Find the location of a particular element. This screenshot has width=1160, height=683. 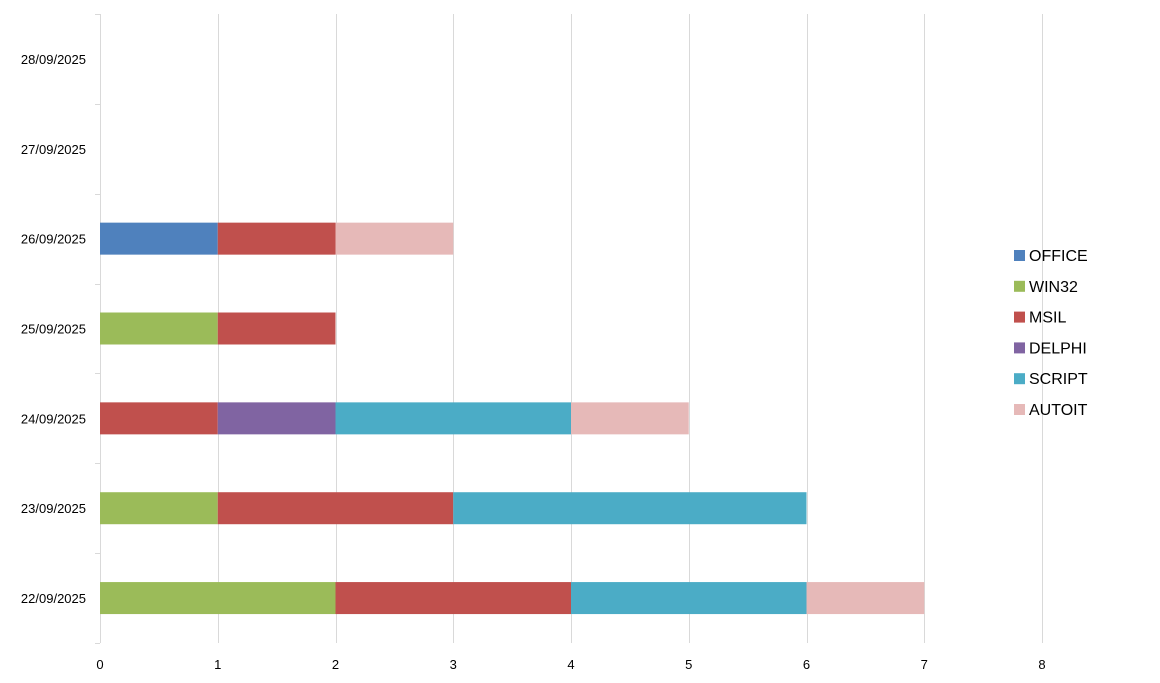

y-tick-label: 27/09/2025 is located at coordinates (53, 149).